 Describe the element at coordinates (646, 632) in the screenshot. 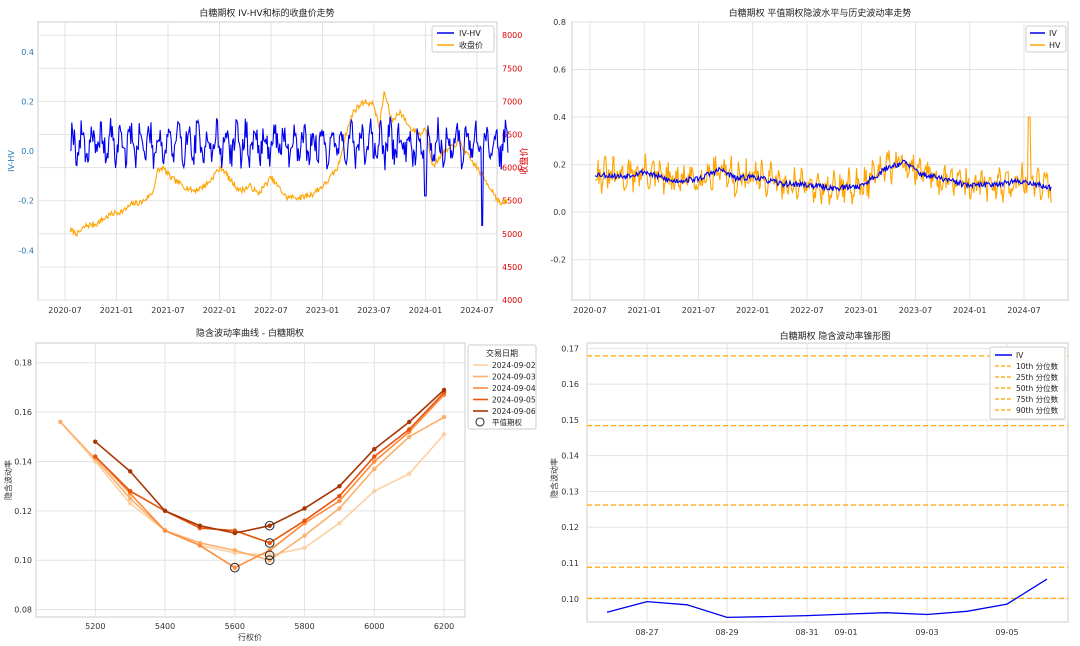

I see `x-tick-label: 08-27` at that location.